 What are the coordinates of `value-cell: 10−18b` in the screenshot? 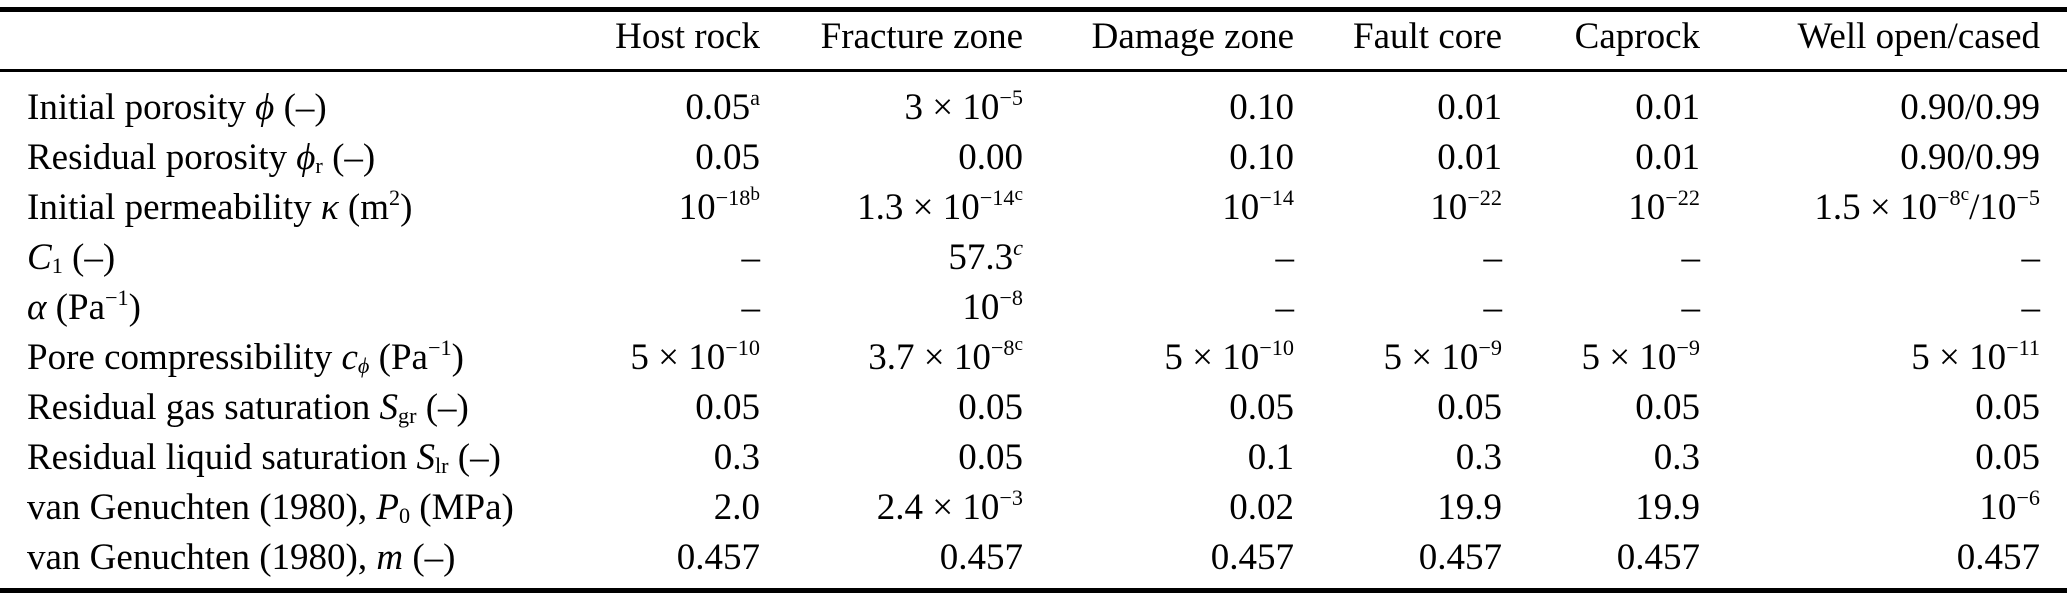 It's located at (719, 206).